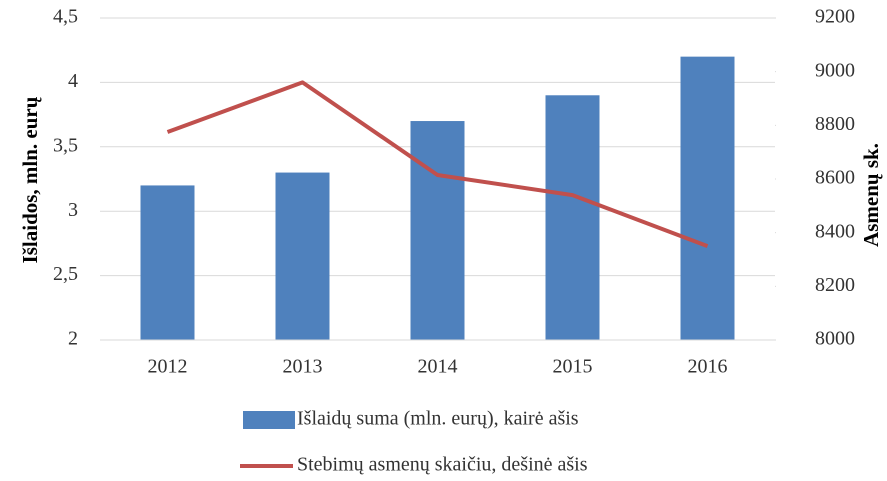  What do you see at coordinates (73, 210) in the screenshot?
I see `y-tick-label: 3` at bounding box center [73, 210].